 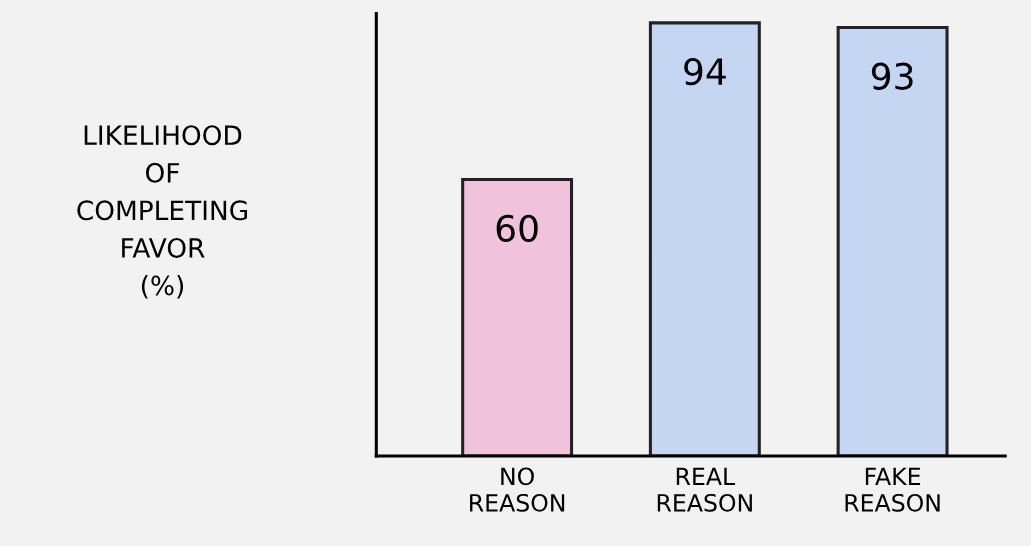 What do you see at coordinates (892, 76) in the screenshot?
I see `data-label: 93` at bounding box center [892, 76].